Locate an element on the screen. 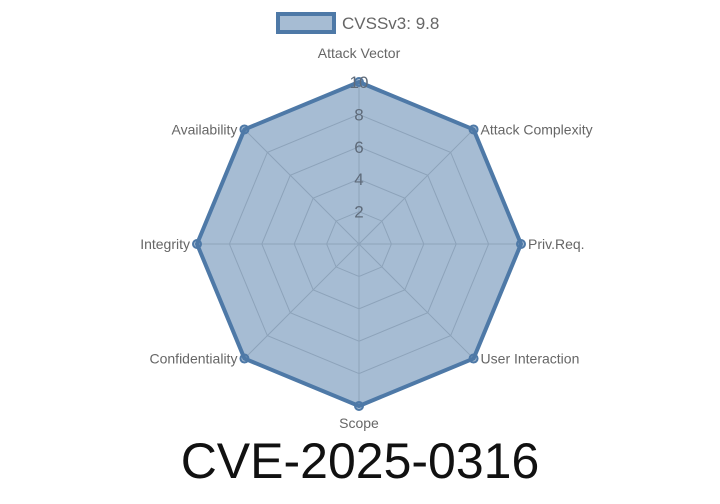 This screenshot has width=720, height=504. category-label: Availability is located at coordinates (205, 129).